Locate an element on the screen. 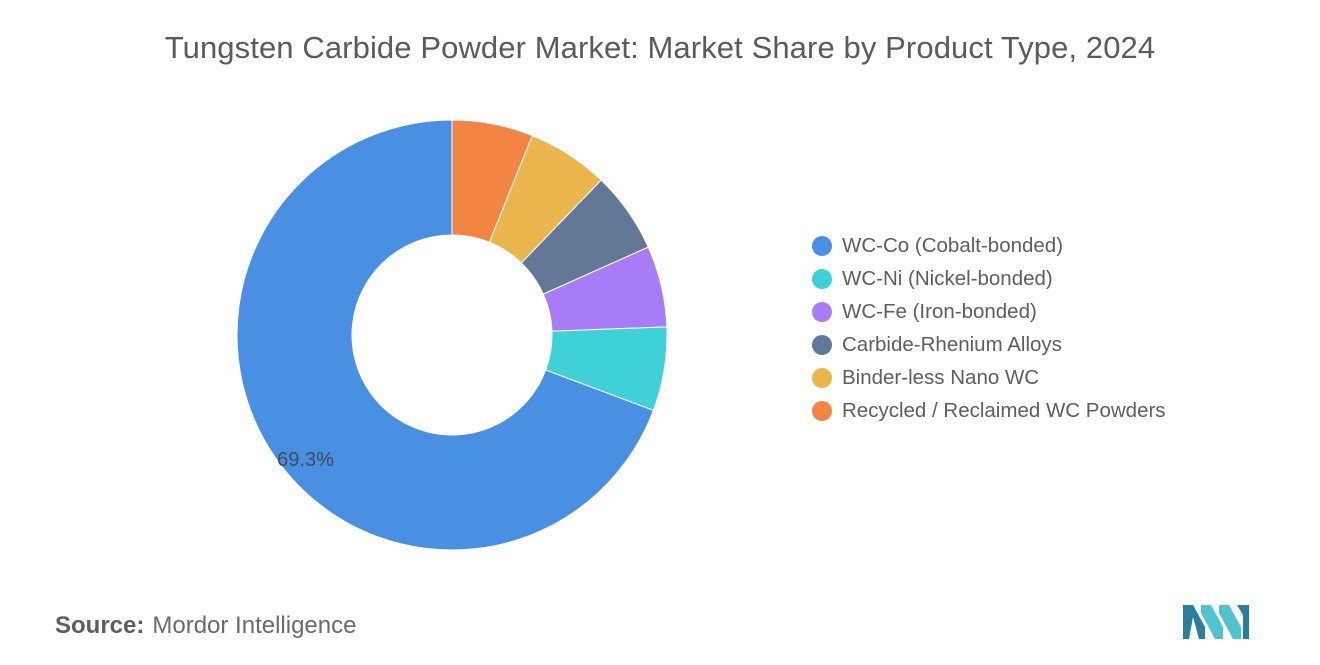 Image resolution: width=1320 pixels, height=665 pixels. legend-item: Carbide-Rhenium Alloys is located at coordinates (989, 344).